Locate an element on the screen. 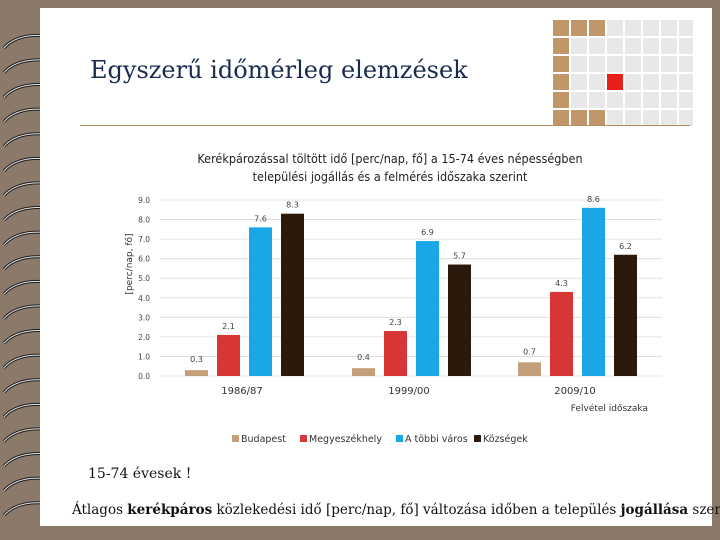 This screenshot has height=540, width=720. y-tick-label: 3.0 is located at coordinates (144, 317).